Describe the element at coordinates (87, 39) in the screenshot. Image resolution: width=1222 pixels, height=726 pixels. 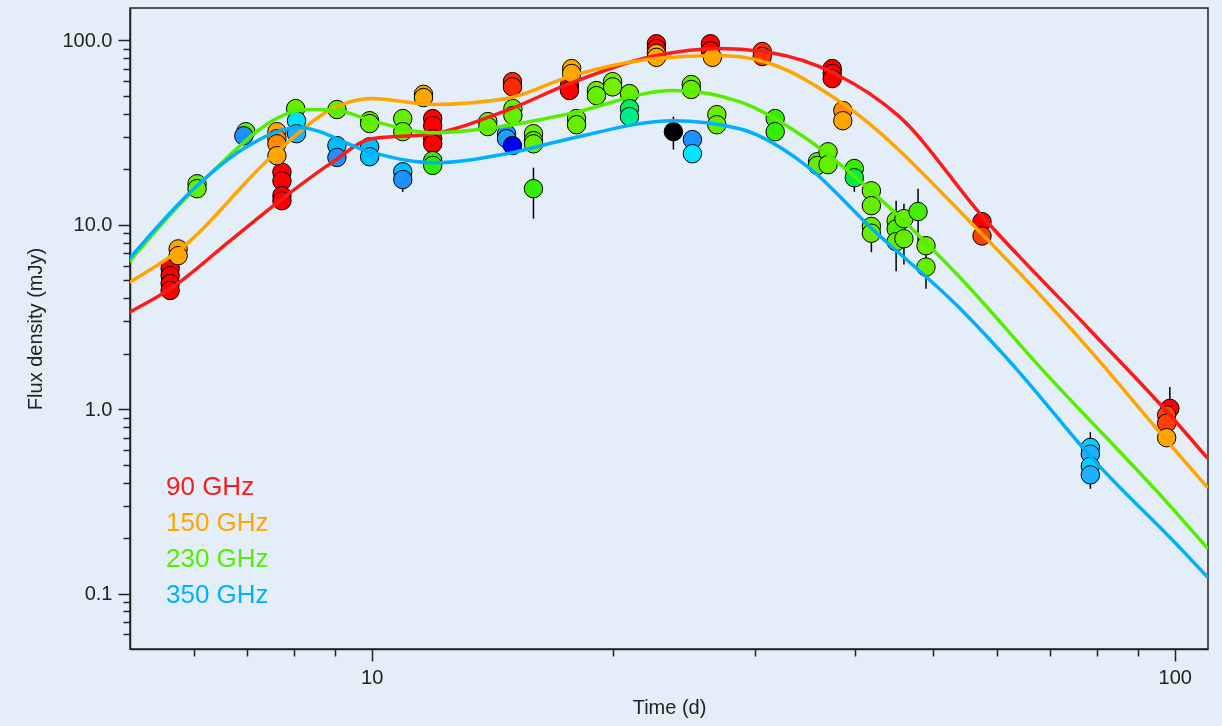
I see `y-tick-label: 100.0` at that location.